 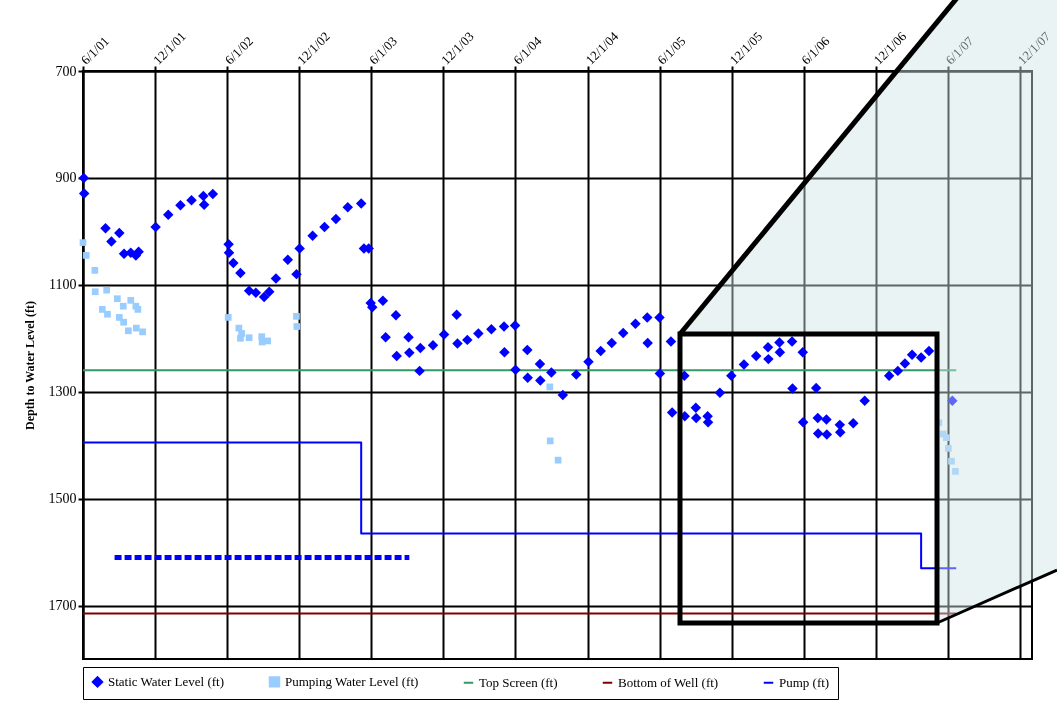 I want to click on legend-label: Pumping Water Level (ft), so click(x=352, y=681).